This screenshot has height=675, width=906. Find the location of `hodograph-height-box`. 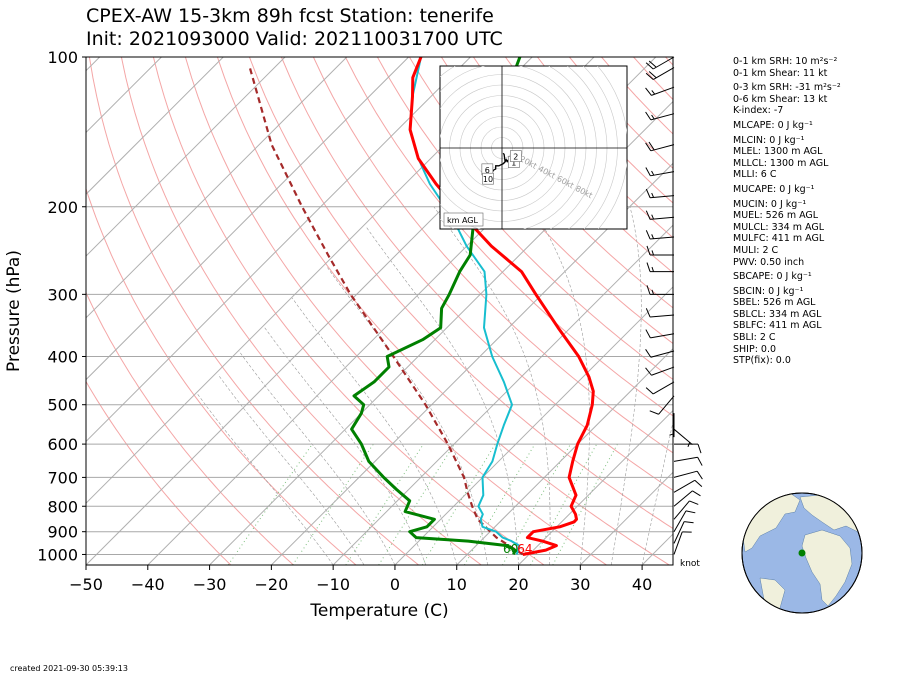

hodograph-height-box is located at coordinates (516, 156).